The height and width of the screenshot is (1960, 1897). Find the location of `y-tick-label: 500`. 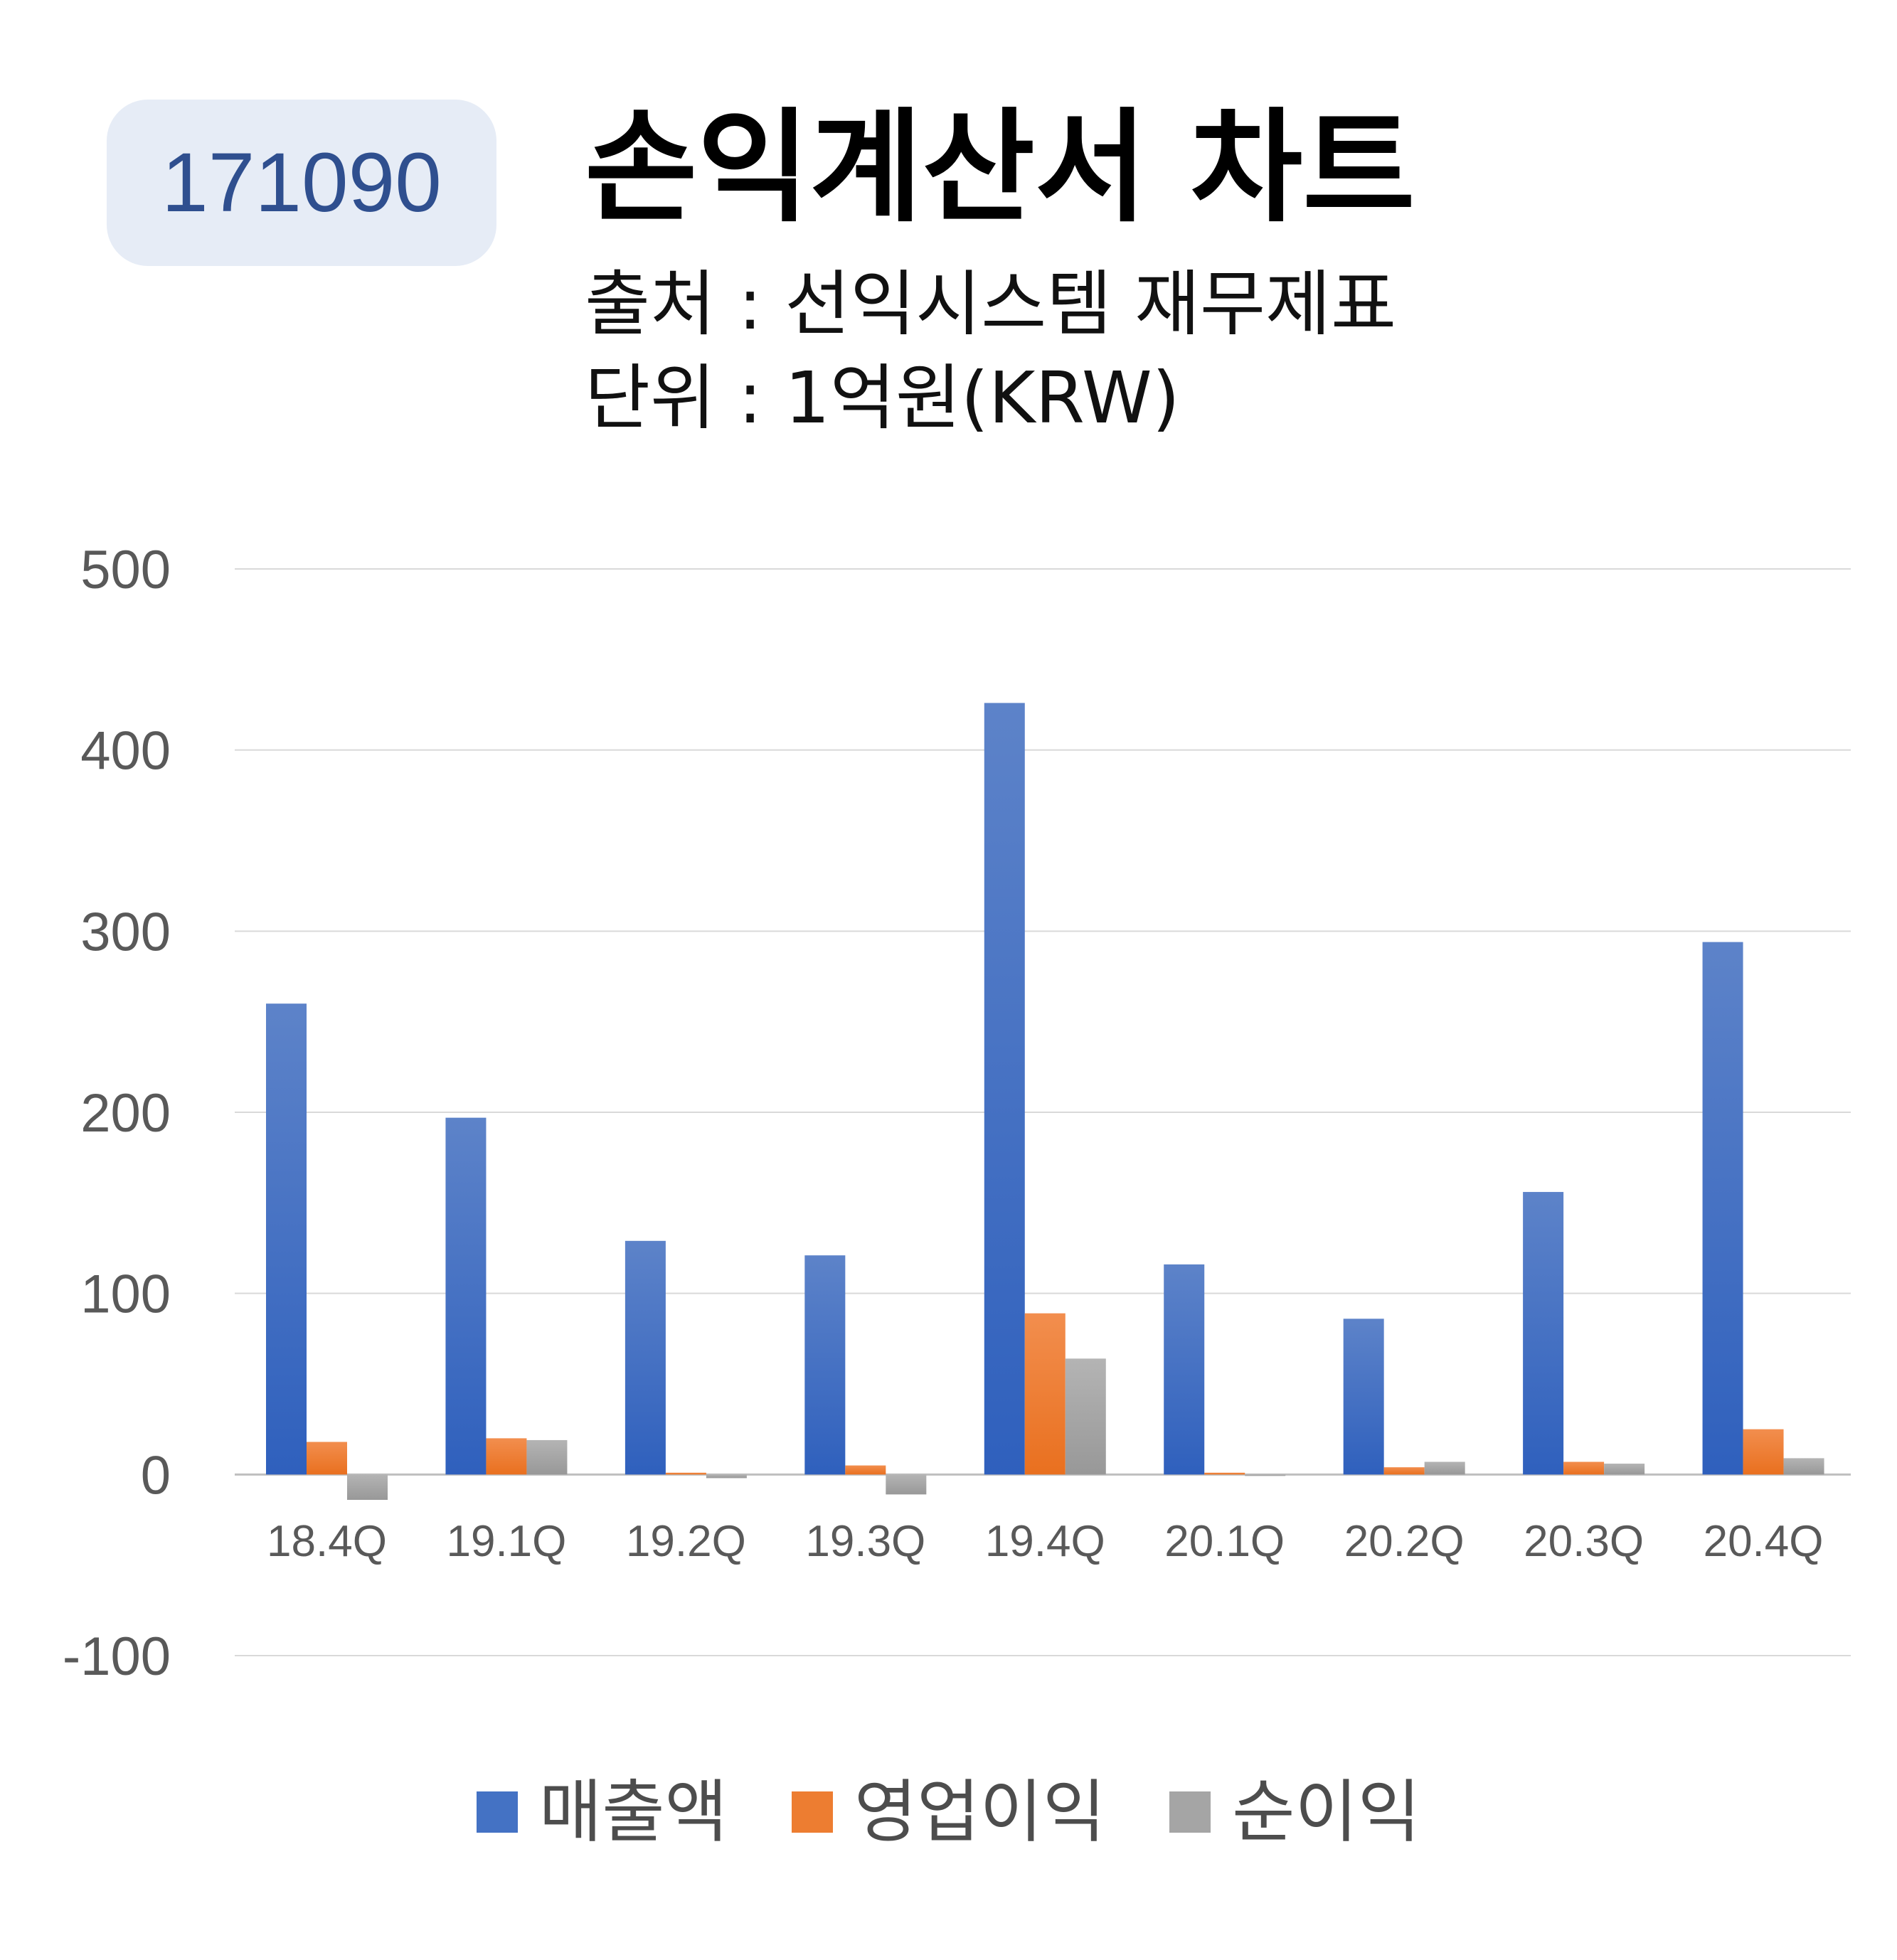

y-tick-label: 500 is located at coordinates (126, 570).